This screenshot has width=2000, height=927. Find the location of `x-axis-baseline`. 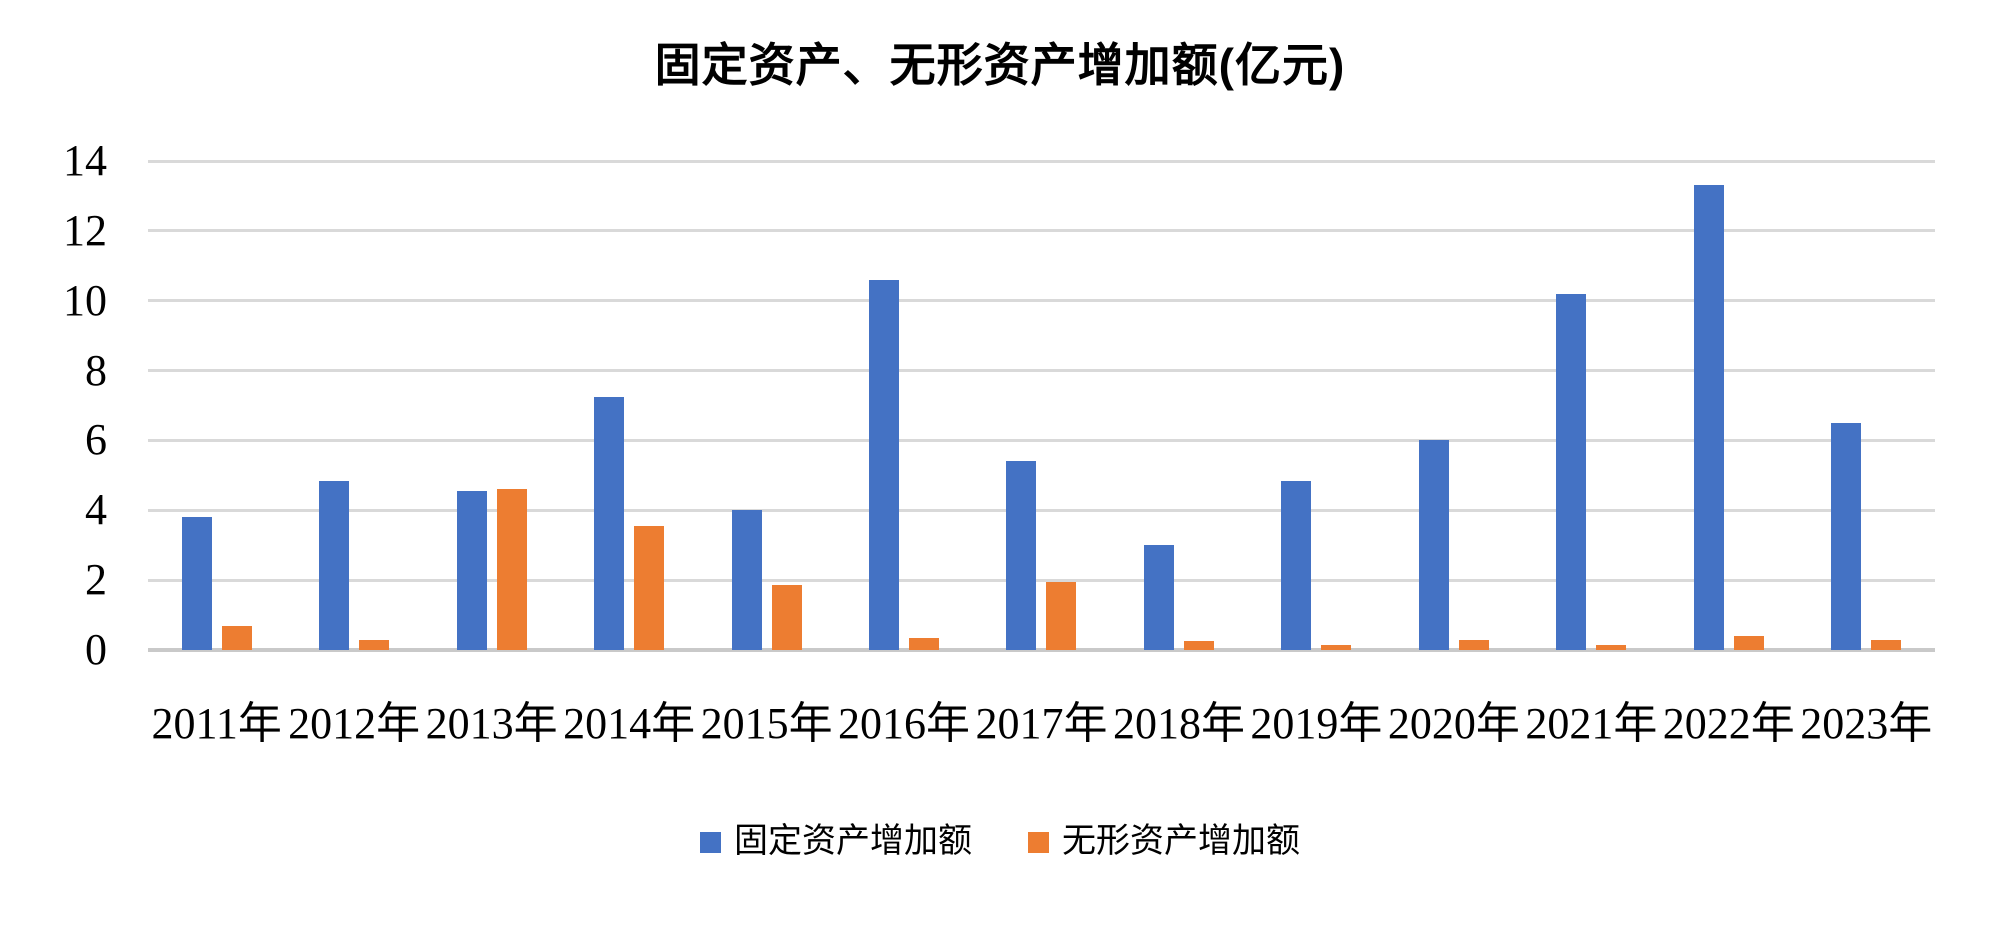

x-axis-baseline is located at coordinates (1041, 649).